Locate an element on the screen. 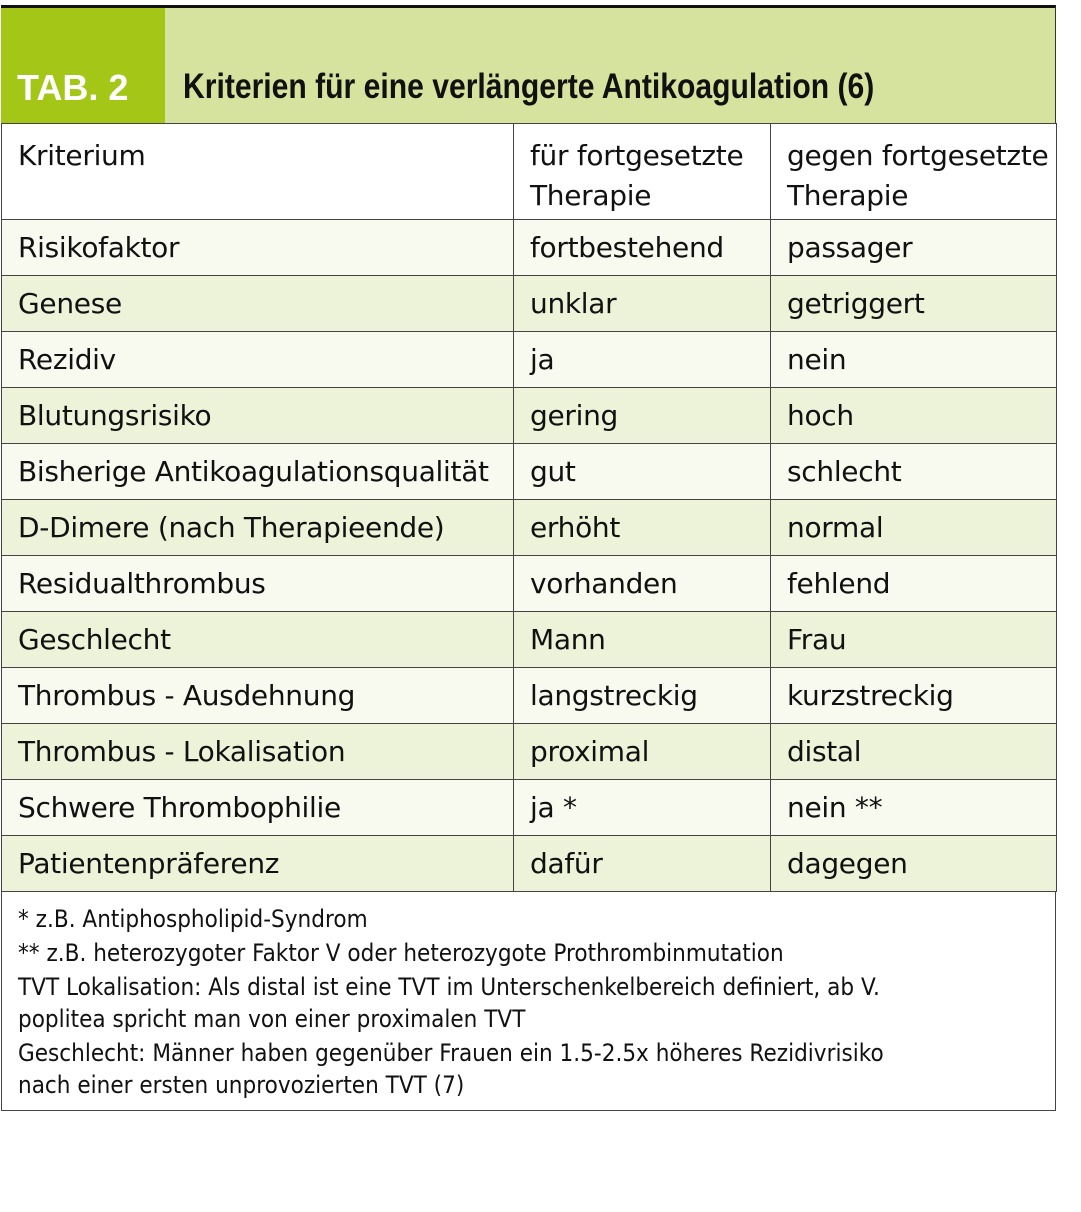  table-row: D-Dimere (nach Therapieende) erhöht normal is located at coordinates (529, 527).